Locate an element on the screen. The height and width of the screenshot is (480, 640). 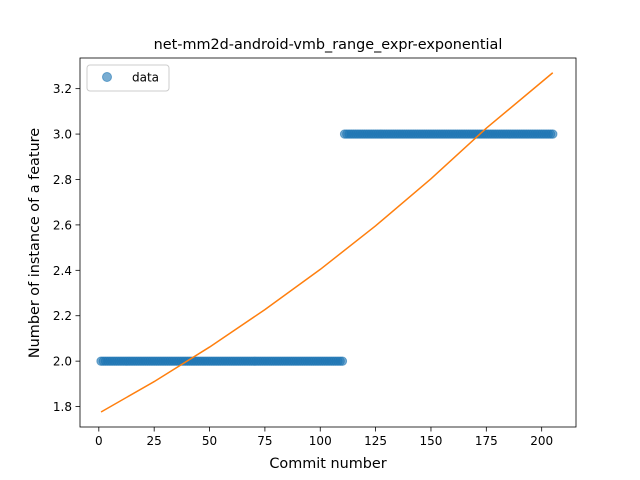
y-axis-label: Number of instance of a feature is located at coordinates (35, 243).